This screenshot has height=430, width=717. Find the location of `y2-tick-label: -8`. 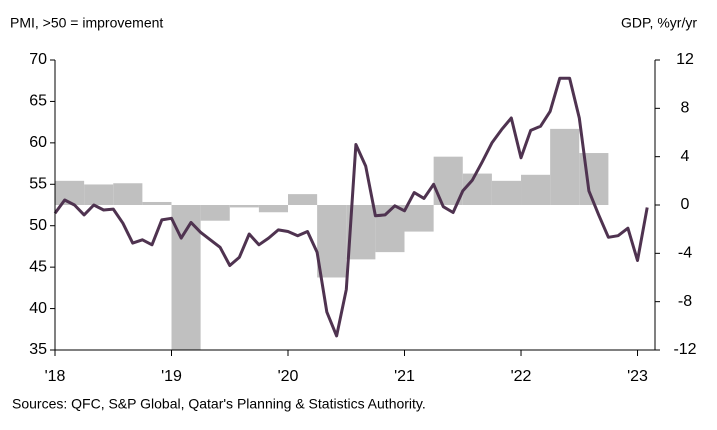

y2-tick-label: -8 is located at coordinates (685, 301).